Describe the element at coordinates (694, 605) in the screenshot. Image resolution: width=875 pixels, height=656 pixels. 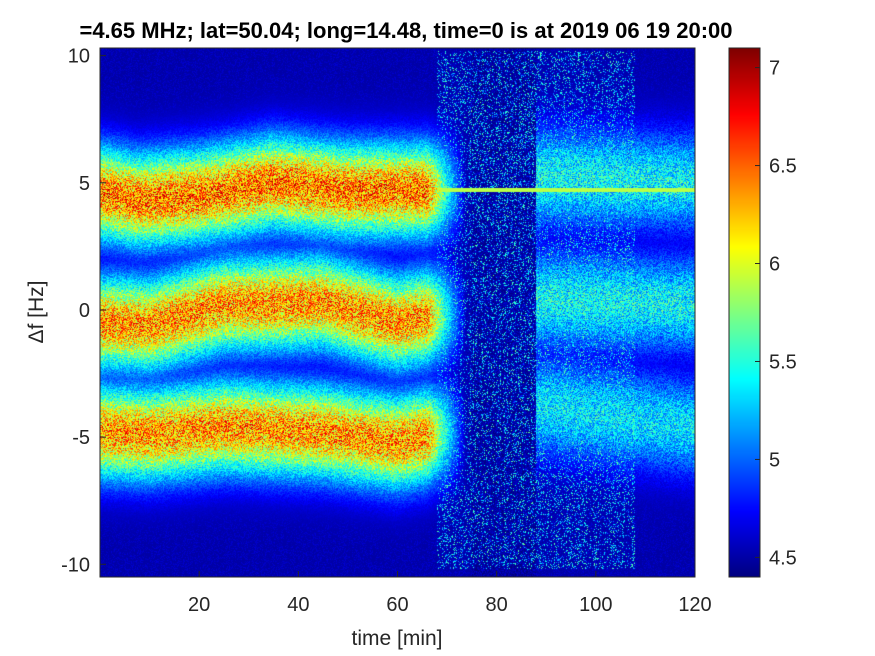
I see `x-tick-label: 120` at that location.